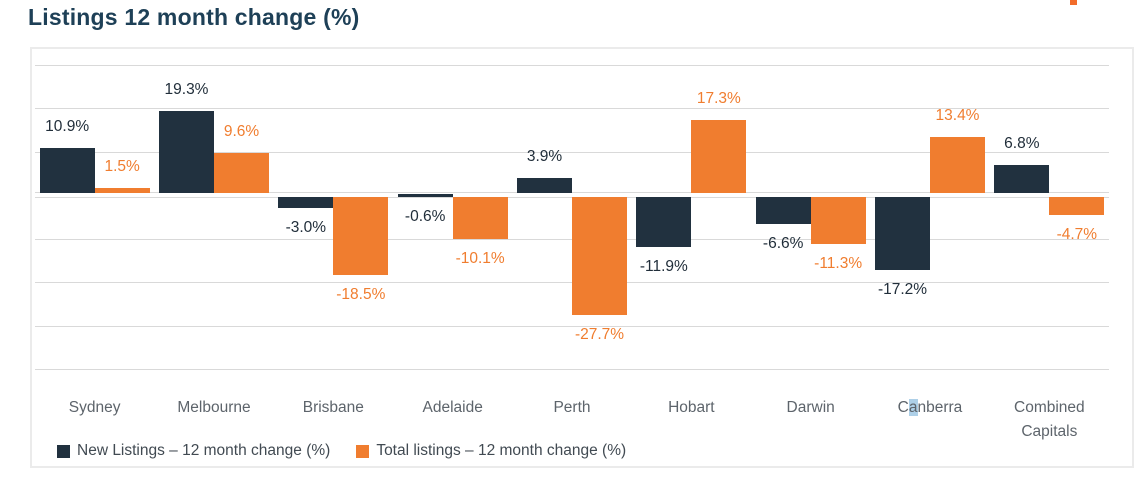 This screenshot has width=1145, height=478. I want to click on legend-label: Total listings – 12 month change (%), so click(501, 450).